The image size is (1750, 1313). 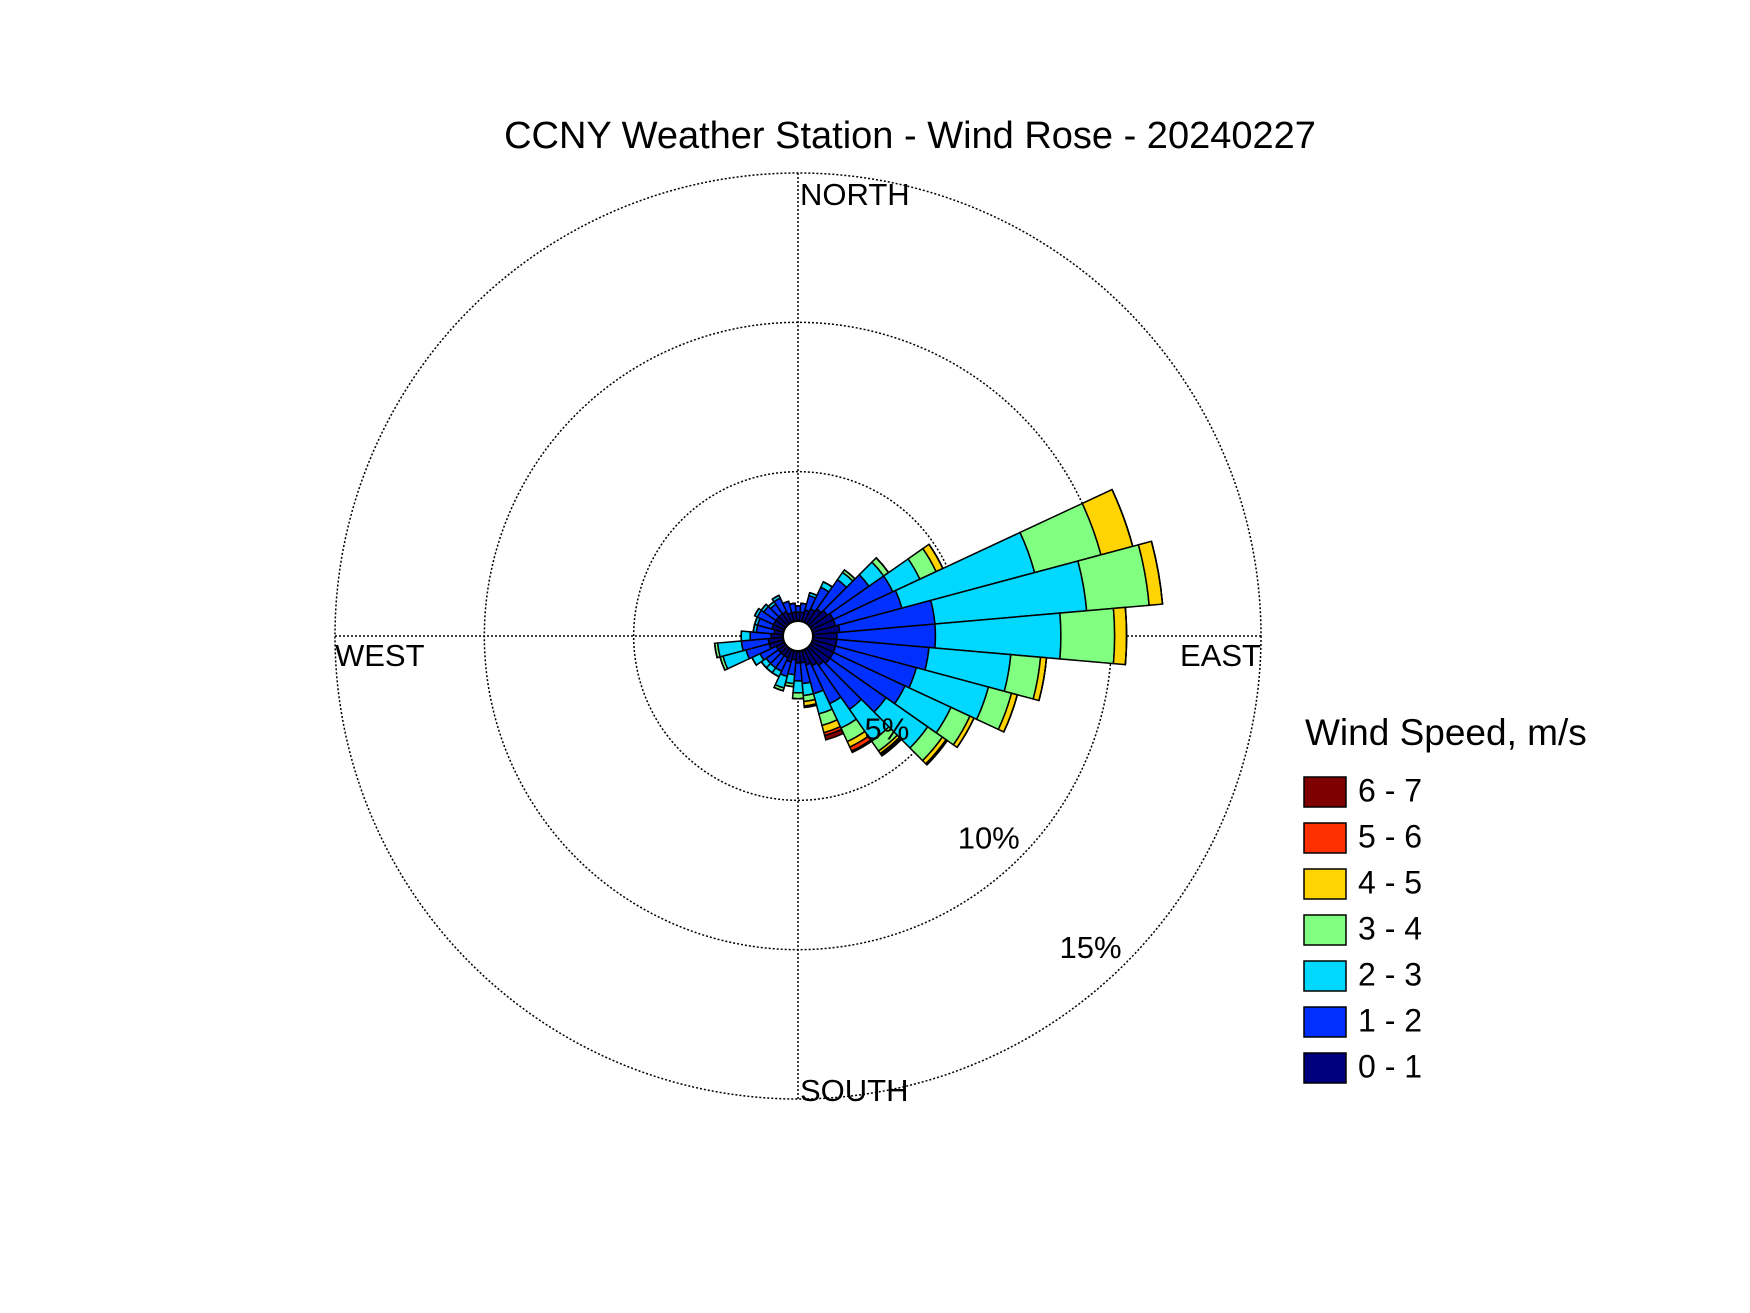 I want to click on legend-label: 1 - 2, so click(x=1390, y=1020).